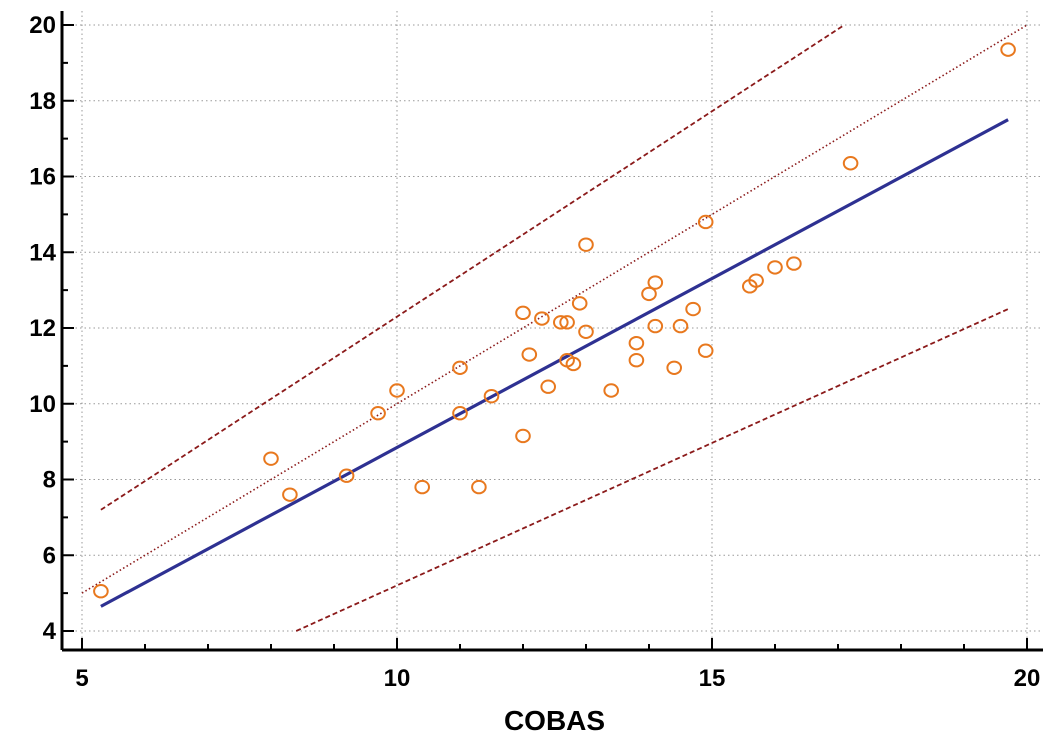  Describe the element at coordinates (712, 678) in the screenshot. I see `x-tick-label: 15` at that location.